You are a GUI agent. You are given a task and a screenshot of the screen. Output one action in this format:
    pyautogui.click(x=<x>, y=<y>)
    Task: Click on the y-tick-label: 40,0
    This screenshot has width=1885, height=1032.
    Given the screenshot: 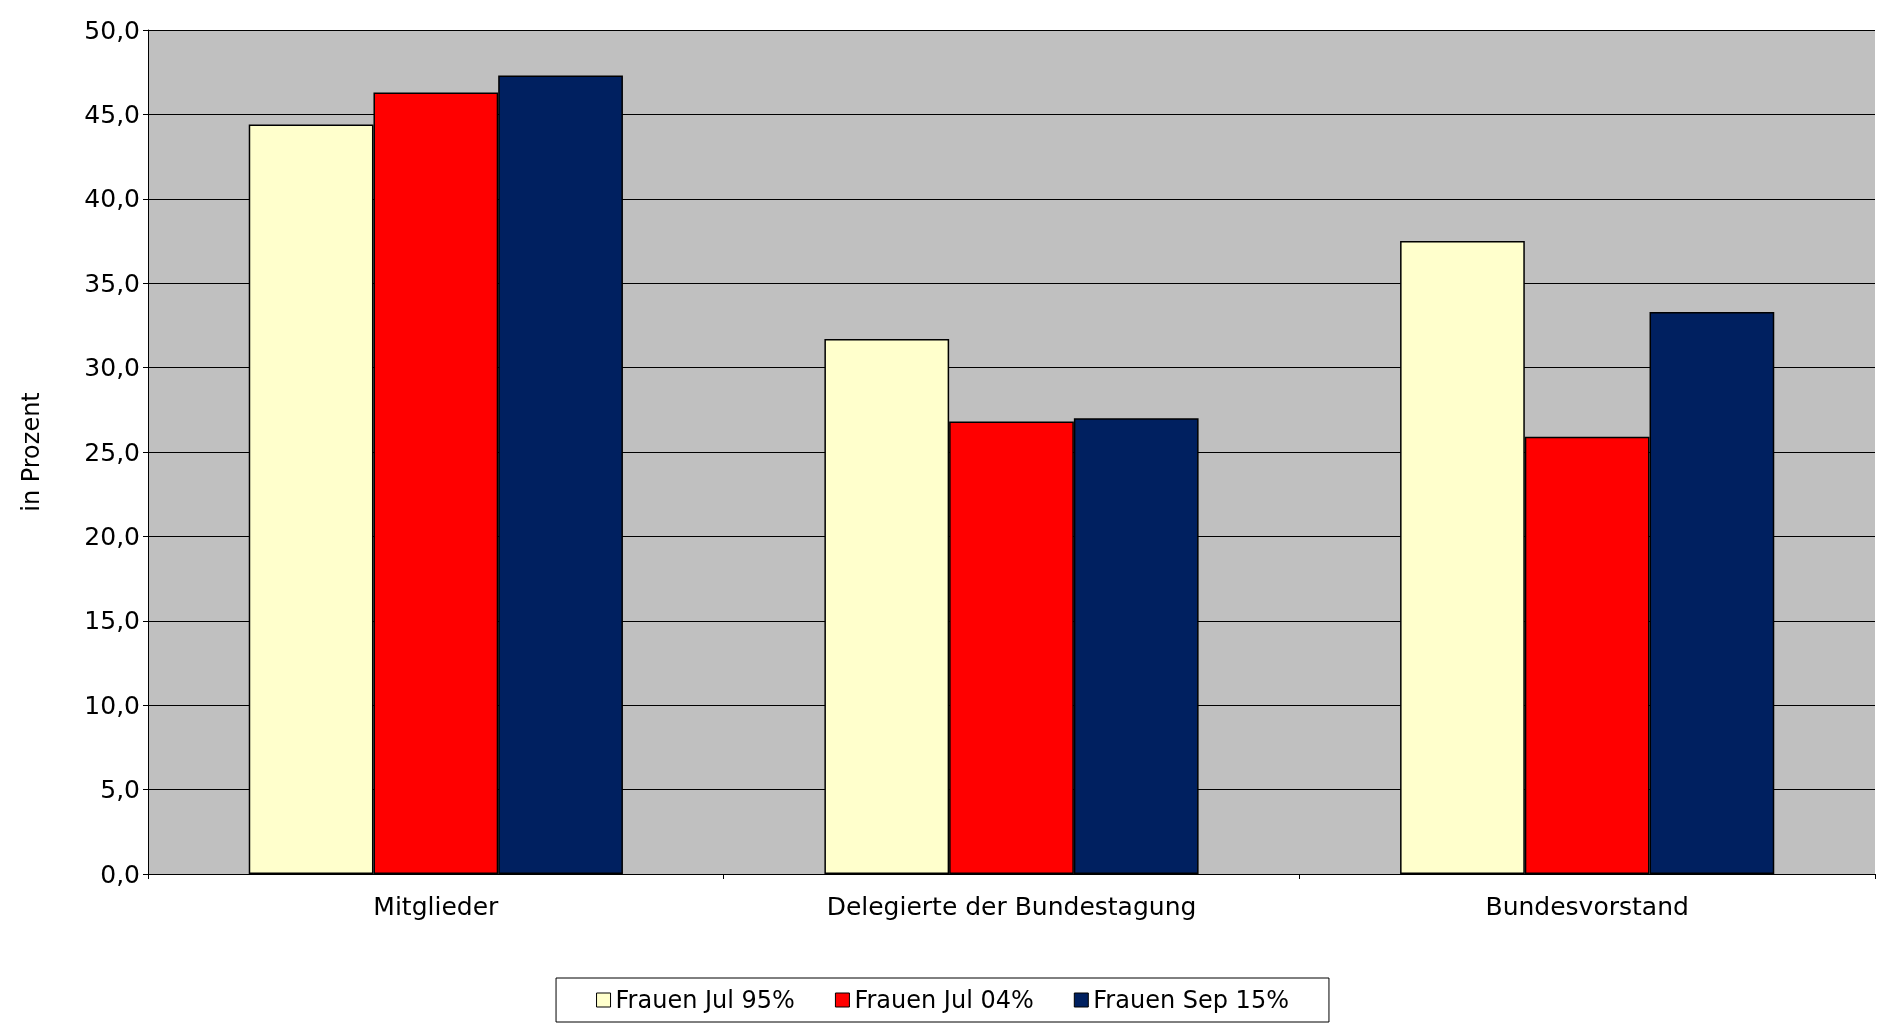 What is the action you would take?
    pyautogui.click(x=112, y=199)
    